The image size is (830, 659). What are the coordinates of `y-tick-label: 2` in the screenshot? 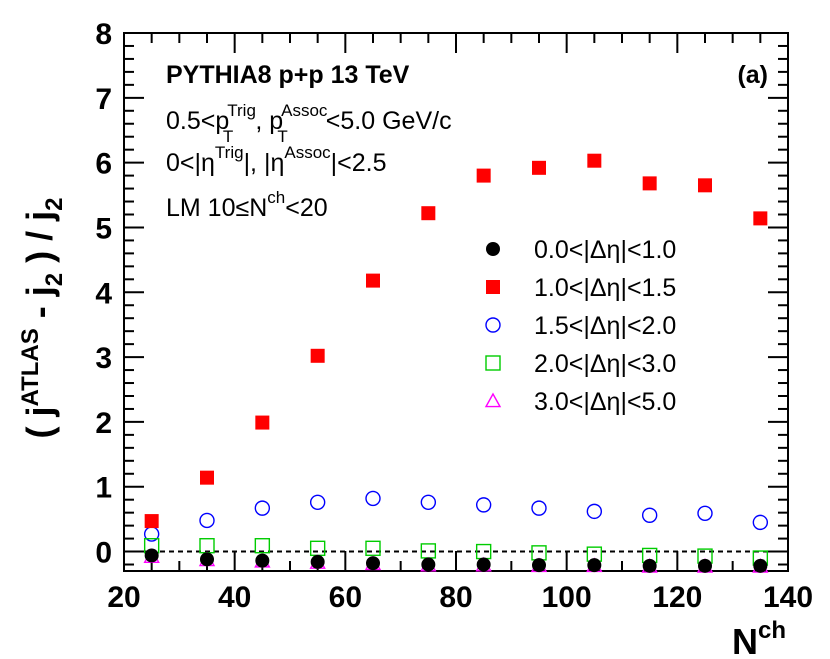 It's located at (103, 423).